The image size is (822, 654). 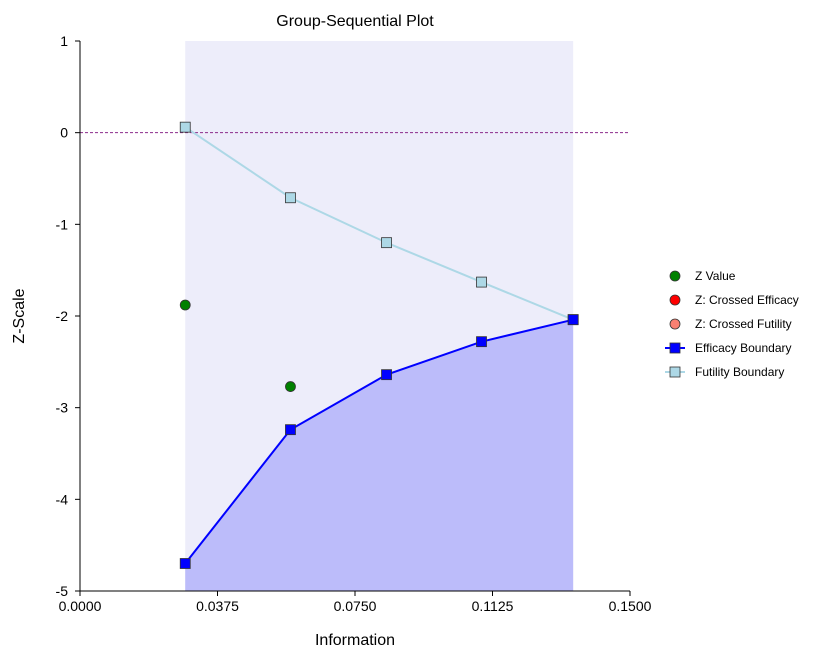 I want to click on x-axis-title: Information, so click(x=355, y=640).